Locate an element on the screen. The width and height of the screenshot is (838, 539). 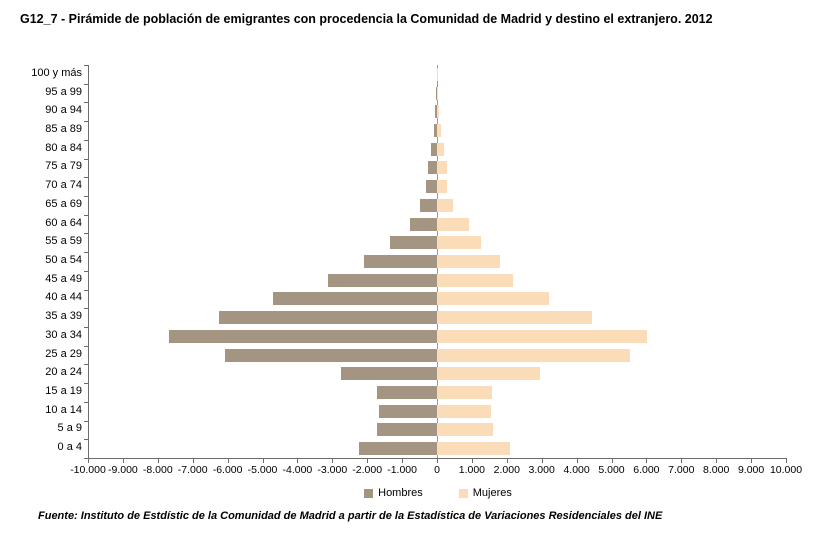
category-label: 100 y más is located at coordinates (56, 72).